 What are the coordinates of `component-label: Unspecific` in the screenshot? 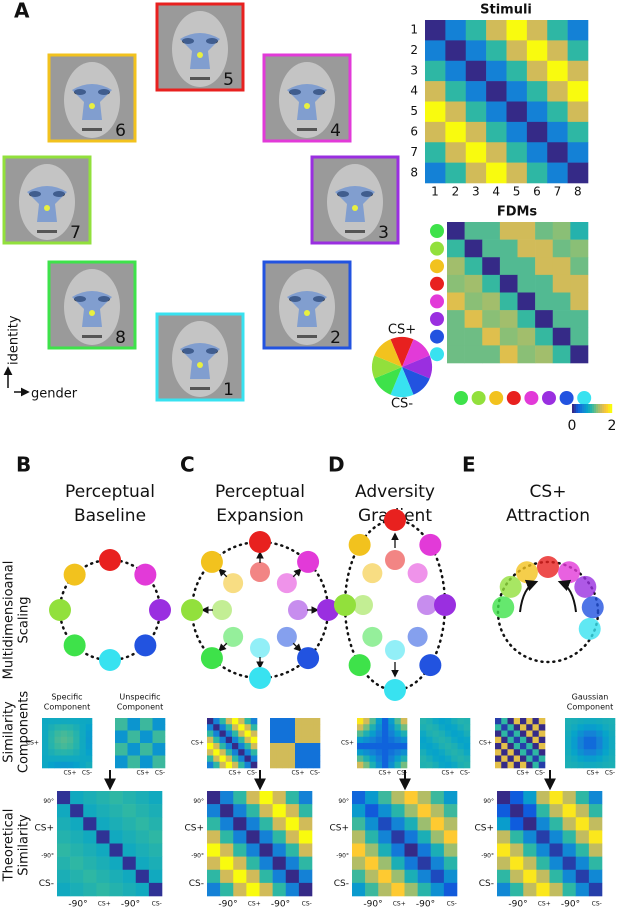 It's located at (139, 697).